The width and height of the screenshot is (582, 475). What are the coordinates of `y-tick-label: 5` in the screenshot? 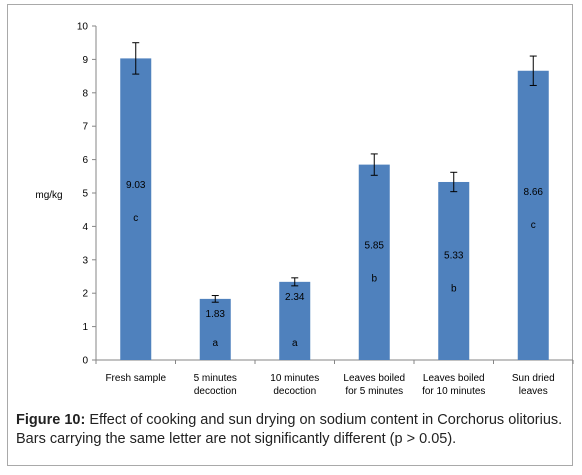 It's located at (85, 194).